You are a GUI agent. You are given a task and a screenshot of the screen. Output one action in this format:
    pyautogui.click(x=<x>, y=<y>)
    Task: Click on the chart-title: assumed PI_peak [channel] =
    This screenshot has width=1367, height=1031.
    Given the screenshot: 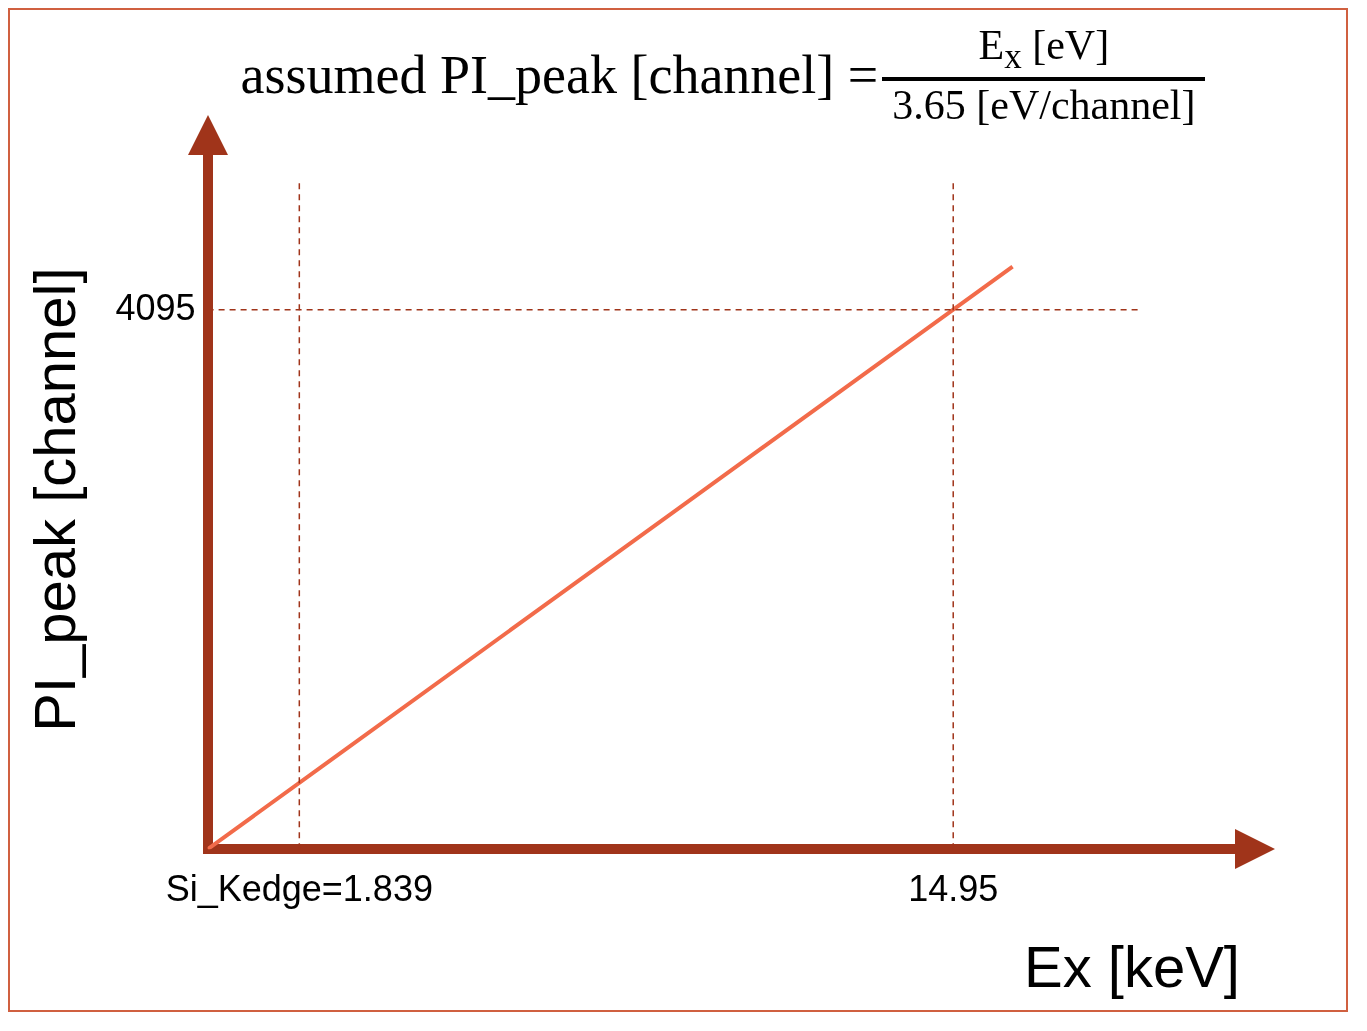 What is the action you would take?
    pyautogui.click(x=559, y=75)
    